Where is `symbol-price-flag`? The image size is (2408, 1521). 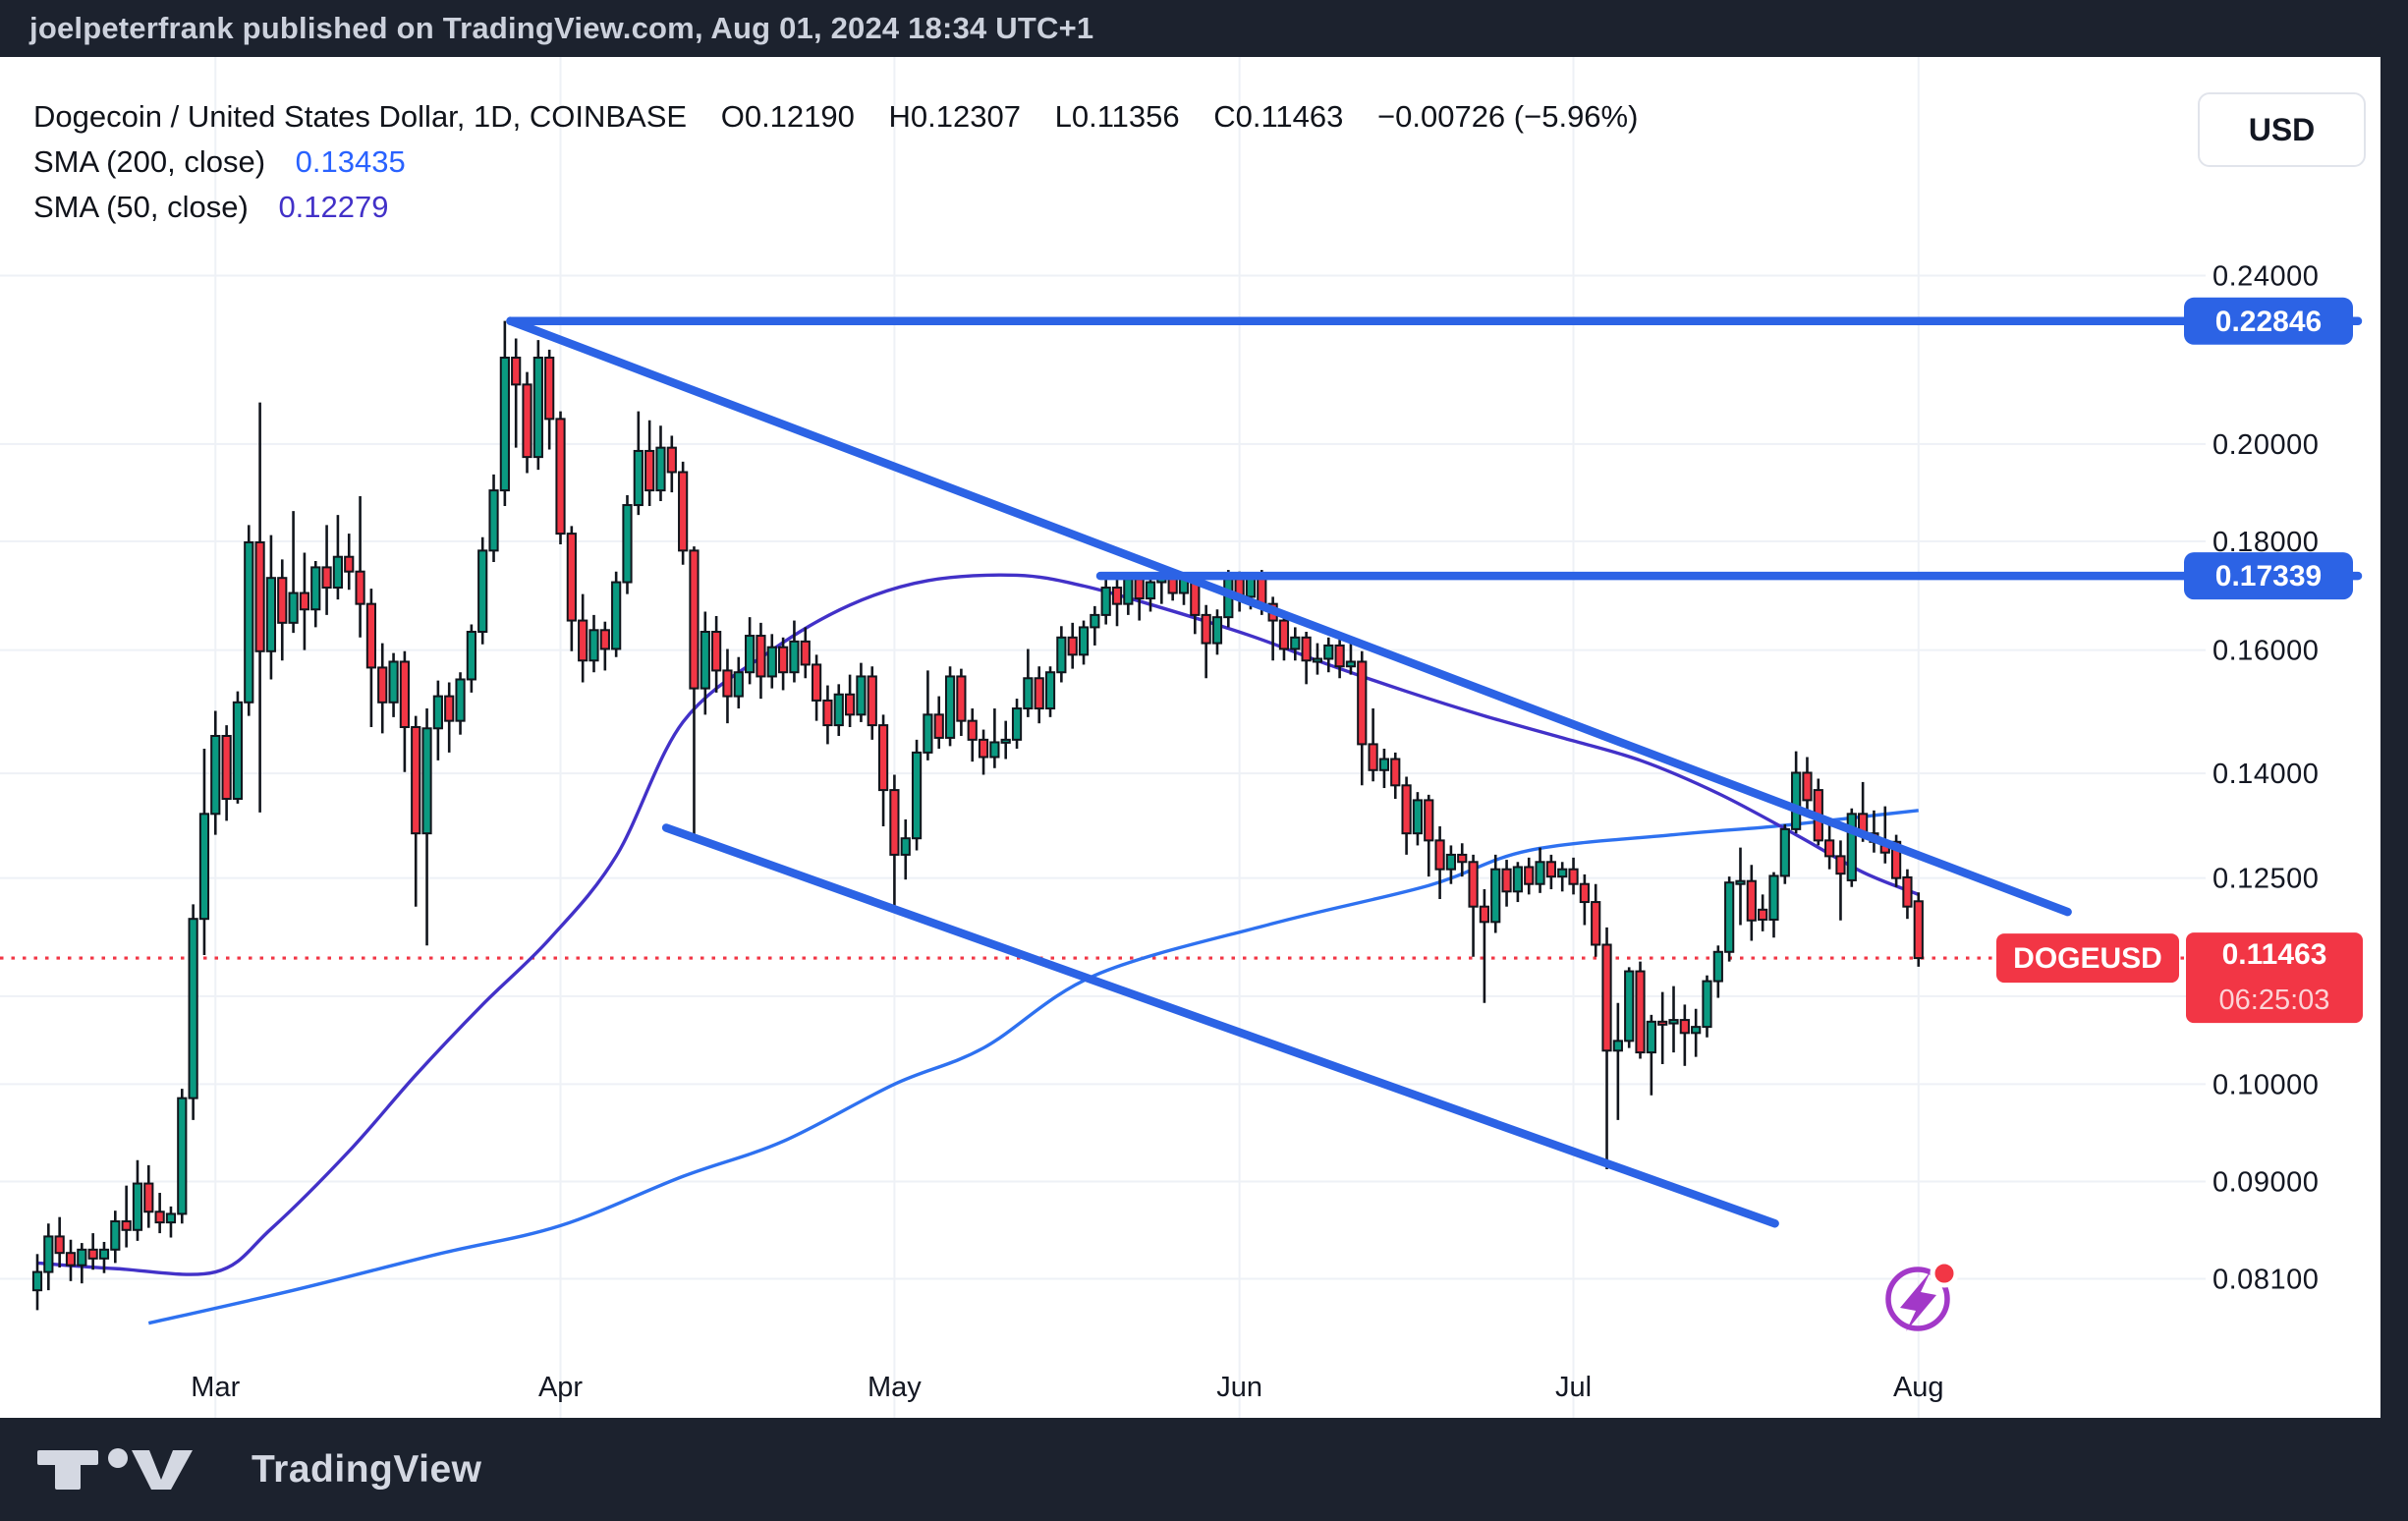 symbol-price-flag is located at coordinates (2087, 958).